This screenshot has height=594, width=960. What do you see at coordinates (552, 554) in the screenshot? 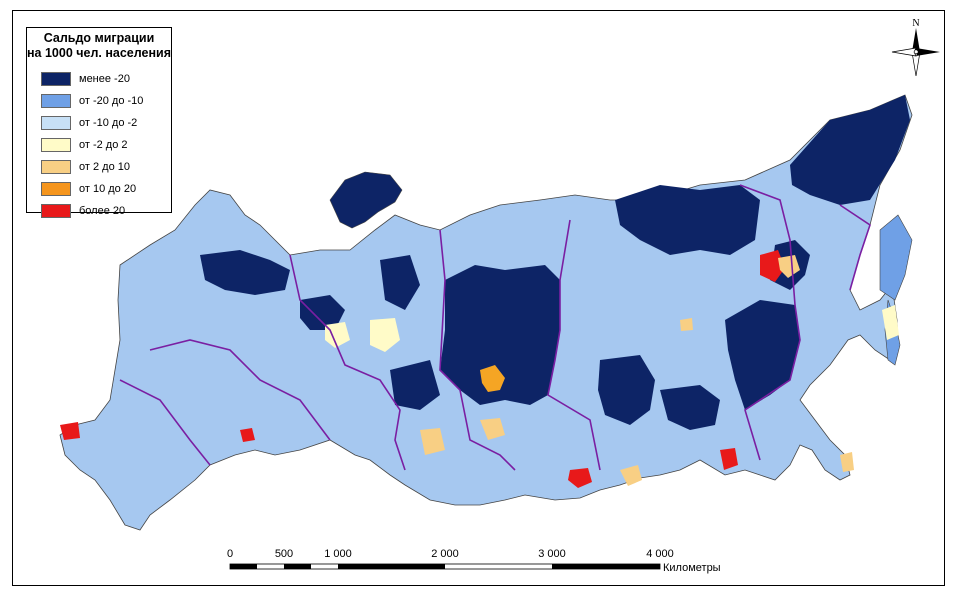
I see `scale-tick-3000: 3 000` at bounding box center [552, 554].